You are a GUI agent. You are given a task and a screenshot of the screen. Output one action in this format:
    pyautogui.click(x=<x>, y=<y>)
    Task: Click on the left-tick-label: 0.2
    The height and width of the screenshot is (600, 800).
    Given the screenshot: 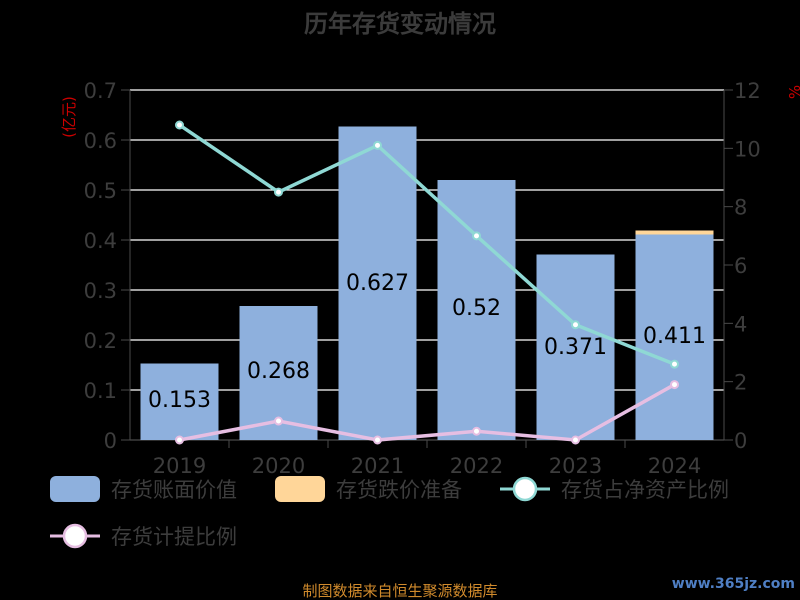 What is the action you would take?
    pyautogui.click(x=100, y=341)
    